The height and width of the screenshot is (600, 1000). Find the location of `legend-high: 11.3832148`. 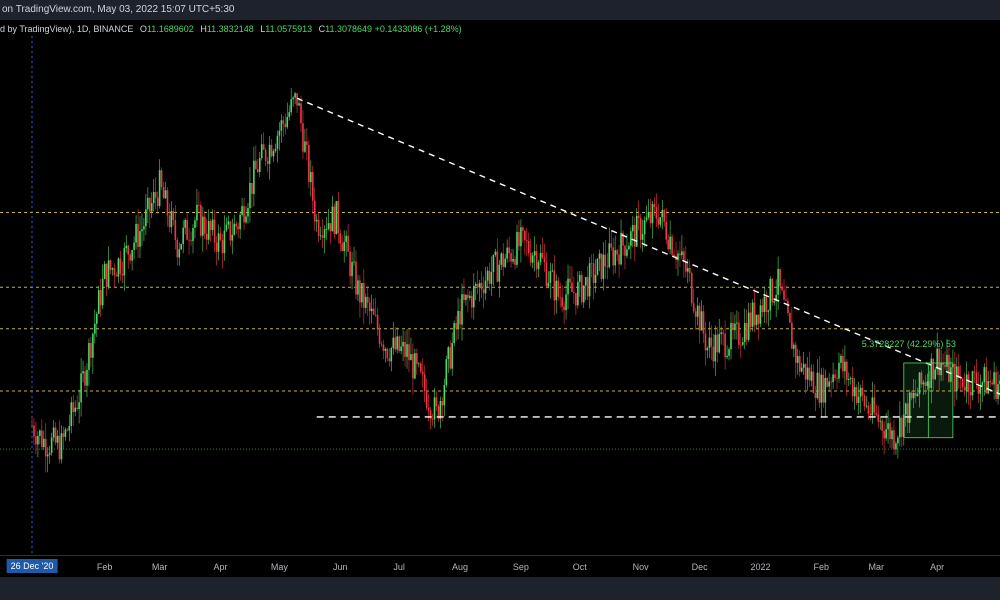

legend-high: 11.3832148 is located at coordinates (230, 29).